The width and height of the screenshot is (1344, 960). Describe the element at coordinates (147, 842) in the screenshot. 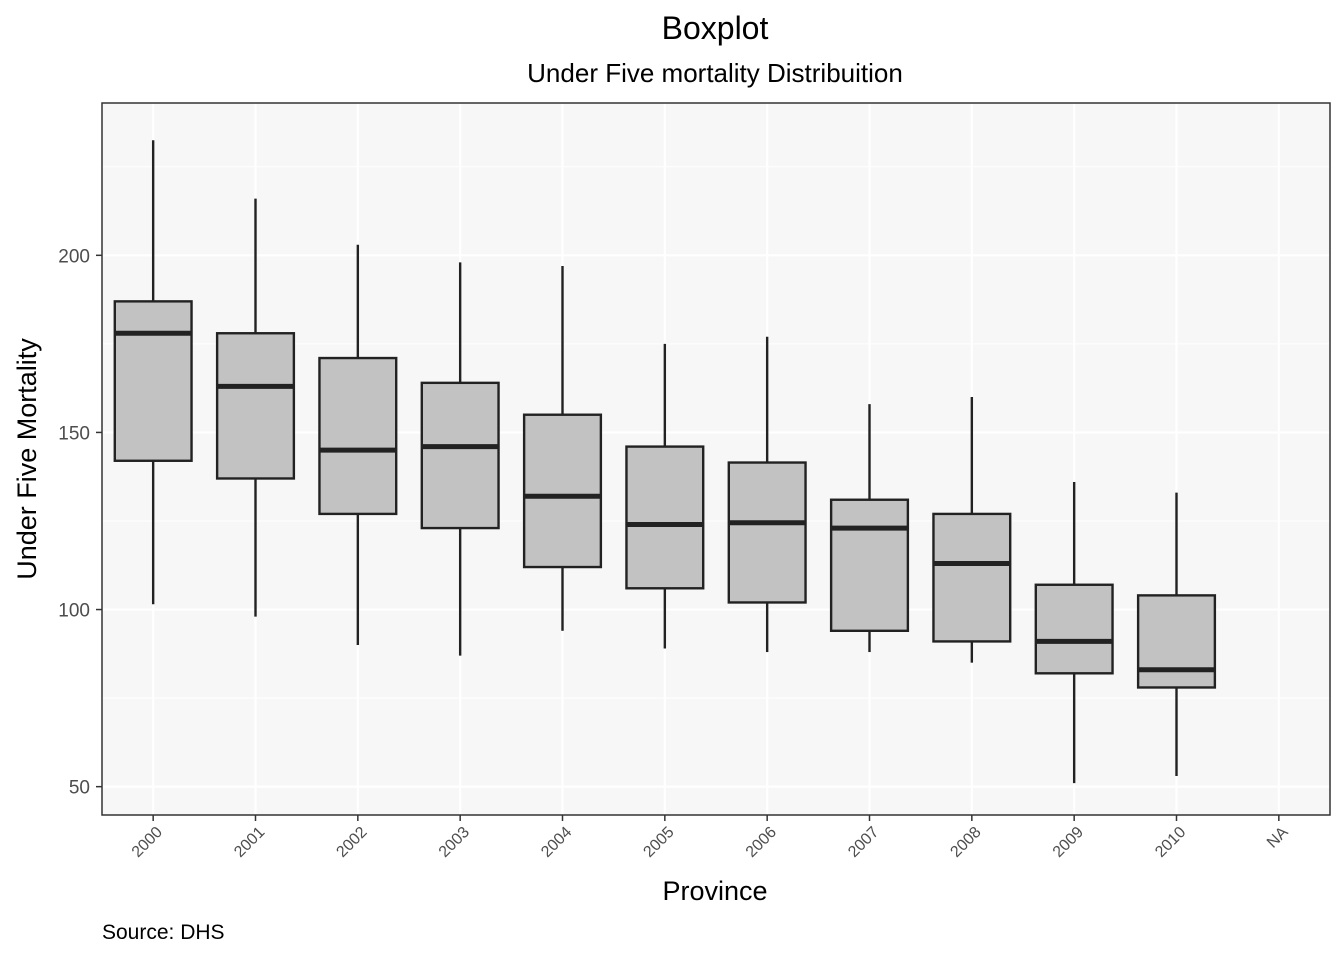

I see `x-tick-label: 2000` at that location.